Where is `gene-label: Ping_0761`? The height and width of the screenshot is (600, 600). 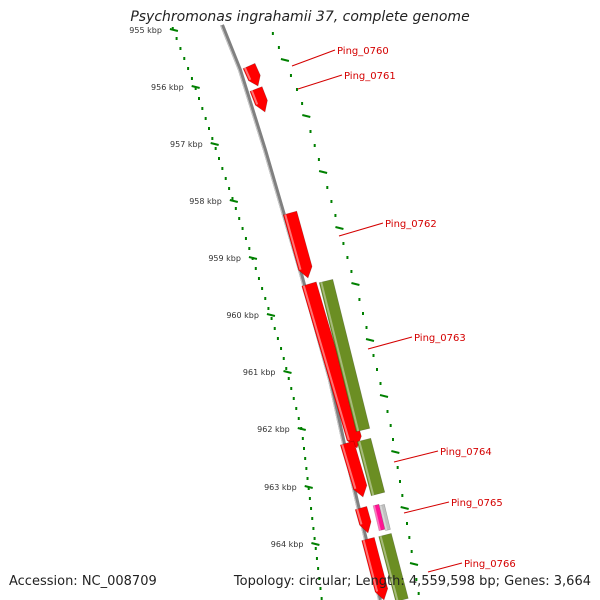
gene-label: Ping_0761 is located at coordinates (370, 76).